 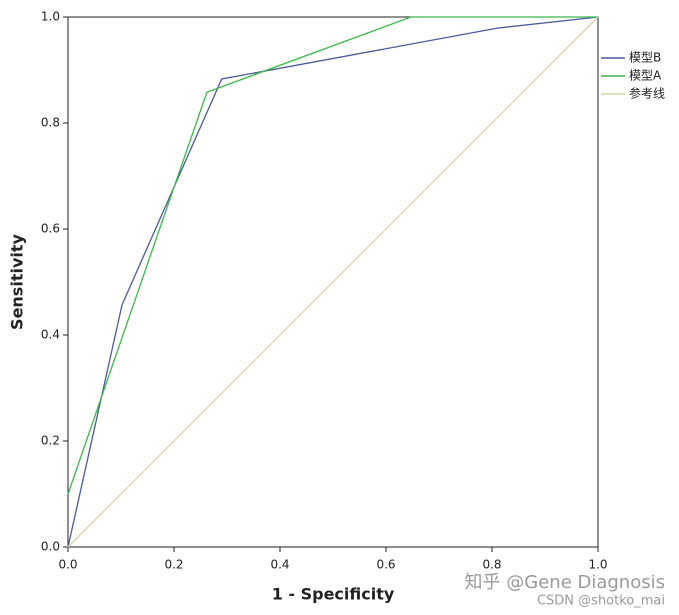 I want to click on y-axis-title: Sensitivity, so click(x=17, y=281).